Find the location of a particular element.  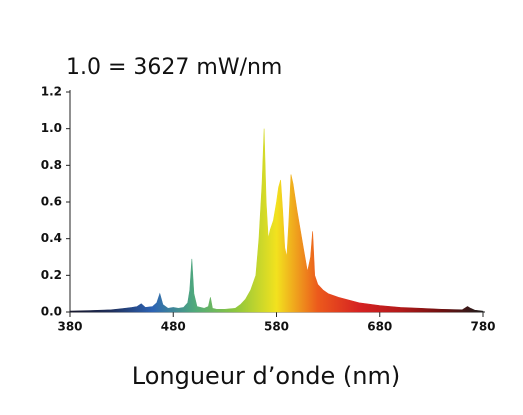

x-tick-label: 480 is located at coordinates (173, 327).